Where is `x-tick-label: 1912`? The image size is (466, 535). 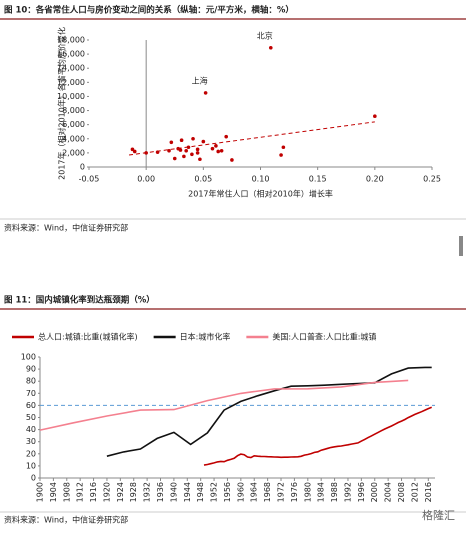 x-tick-label: 1912 is located at coordinates (80, 492).